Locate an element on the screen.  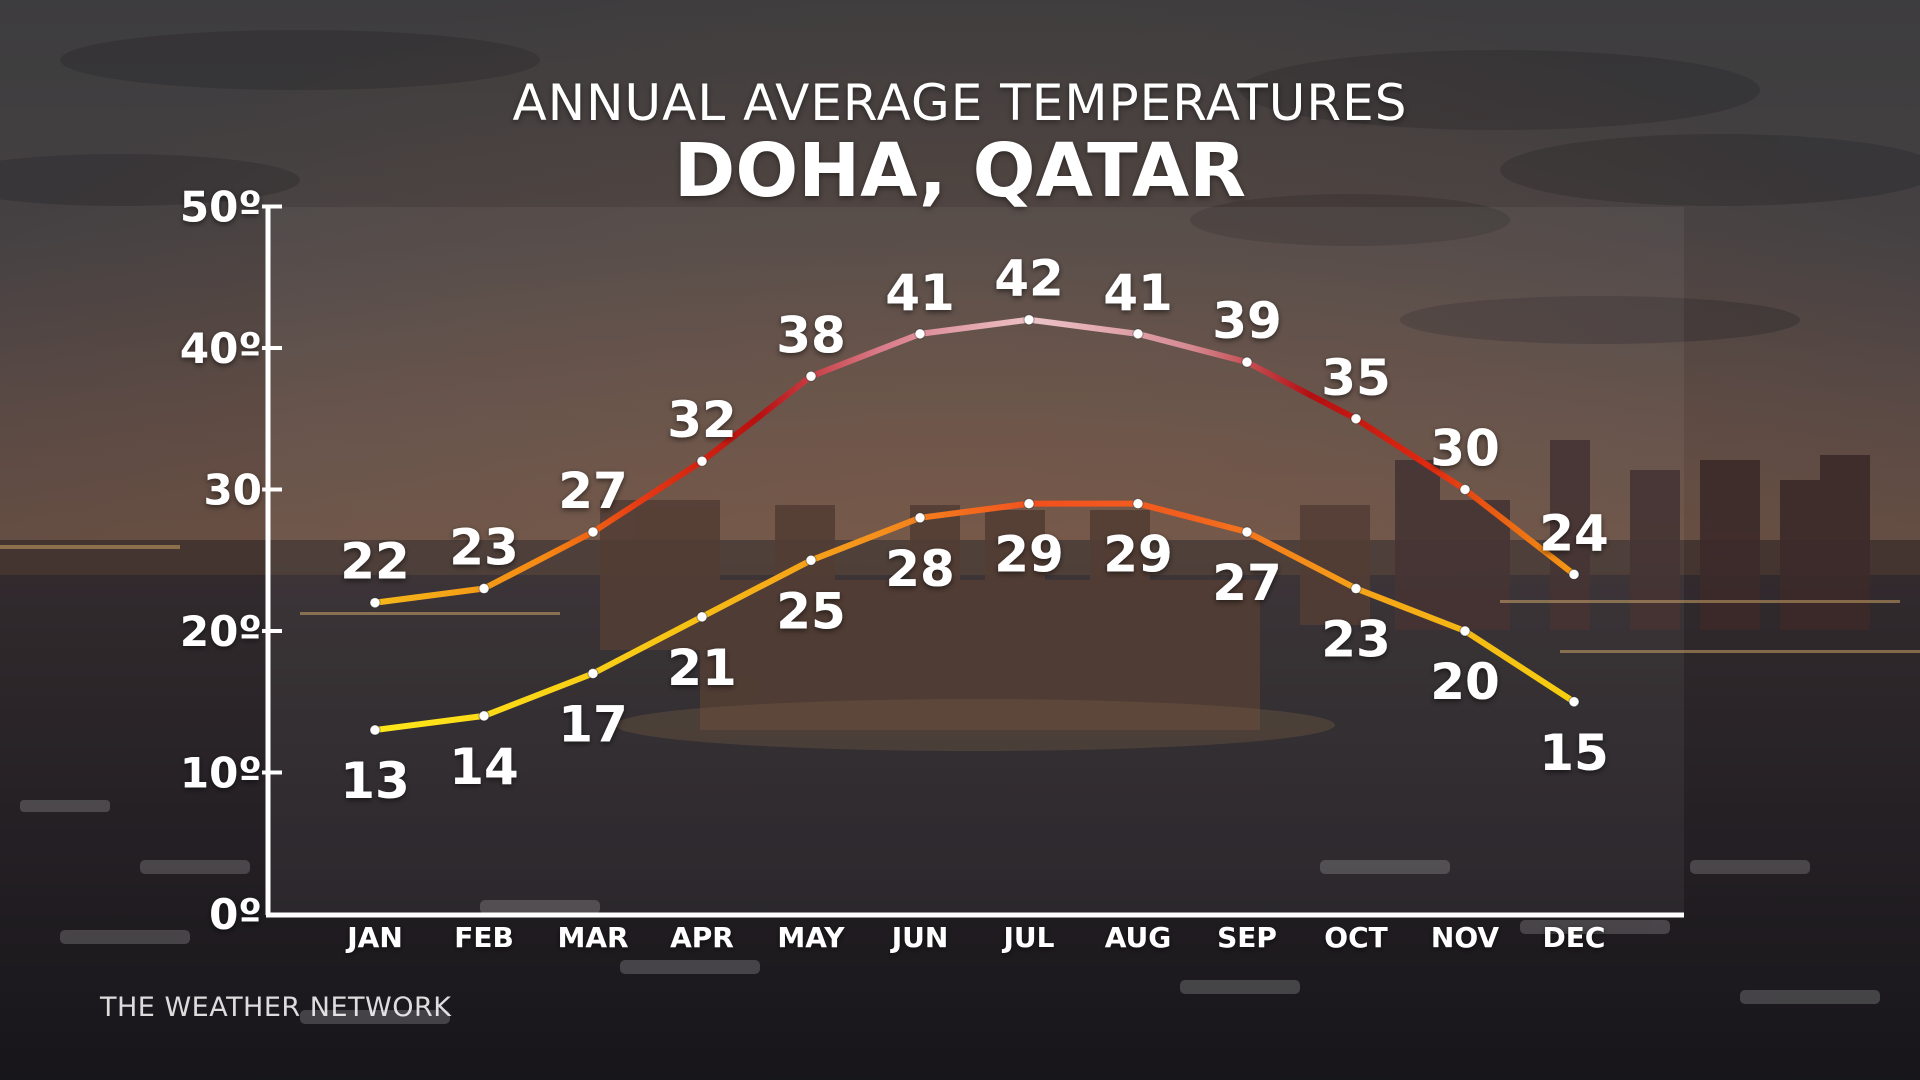
data-label-low: 14 is located at coordinates (484, 767).